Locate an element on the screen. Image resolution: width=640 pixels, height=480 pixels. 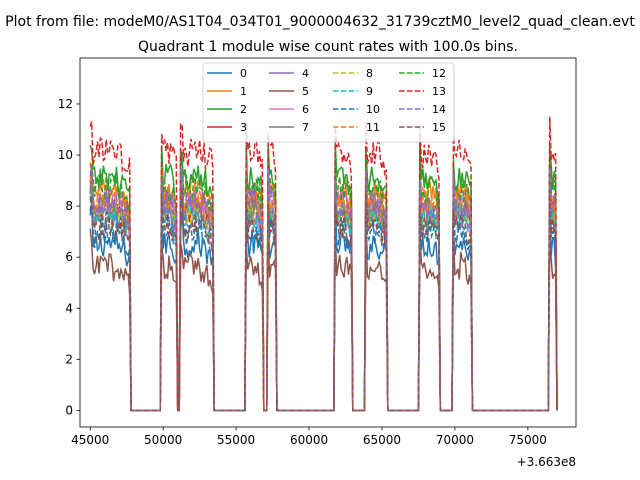
x-tick-label: 65000 is located at coordinates (382, 440).